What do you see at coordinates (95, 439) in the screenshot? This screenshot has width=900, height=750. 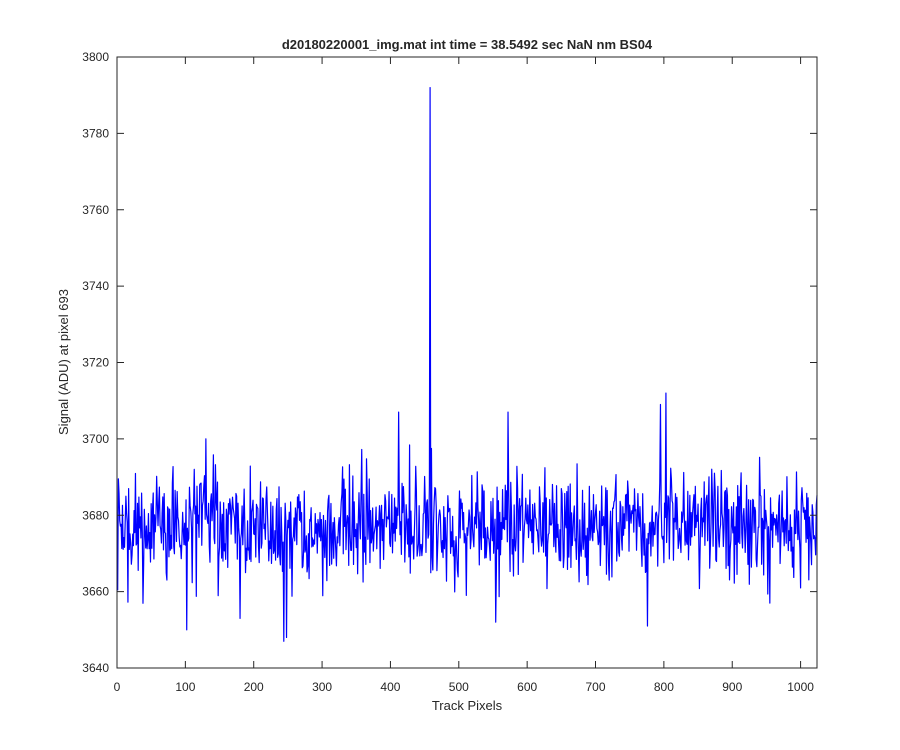 I see `y-tick-label: 3700` at bounding box center [95, 439].